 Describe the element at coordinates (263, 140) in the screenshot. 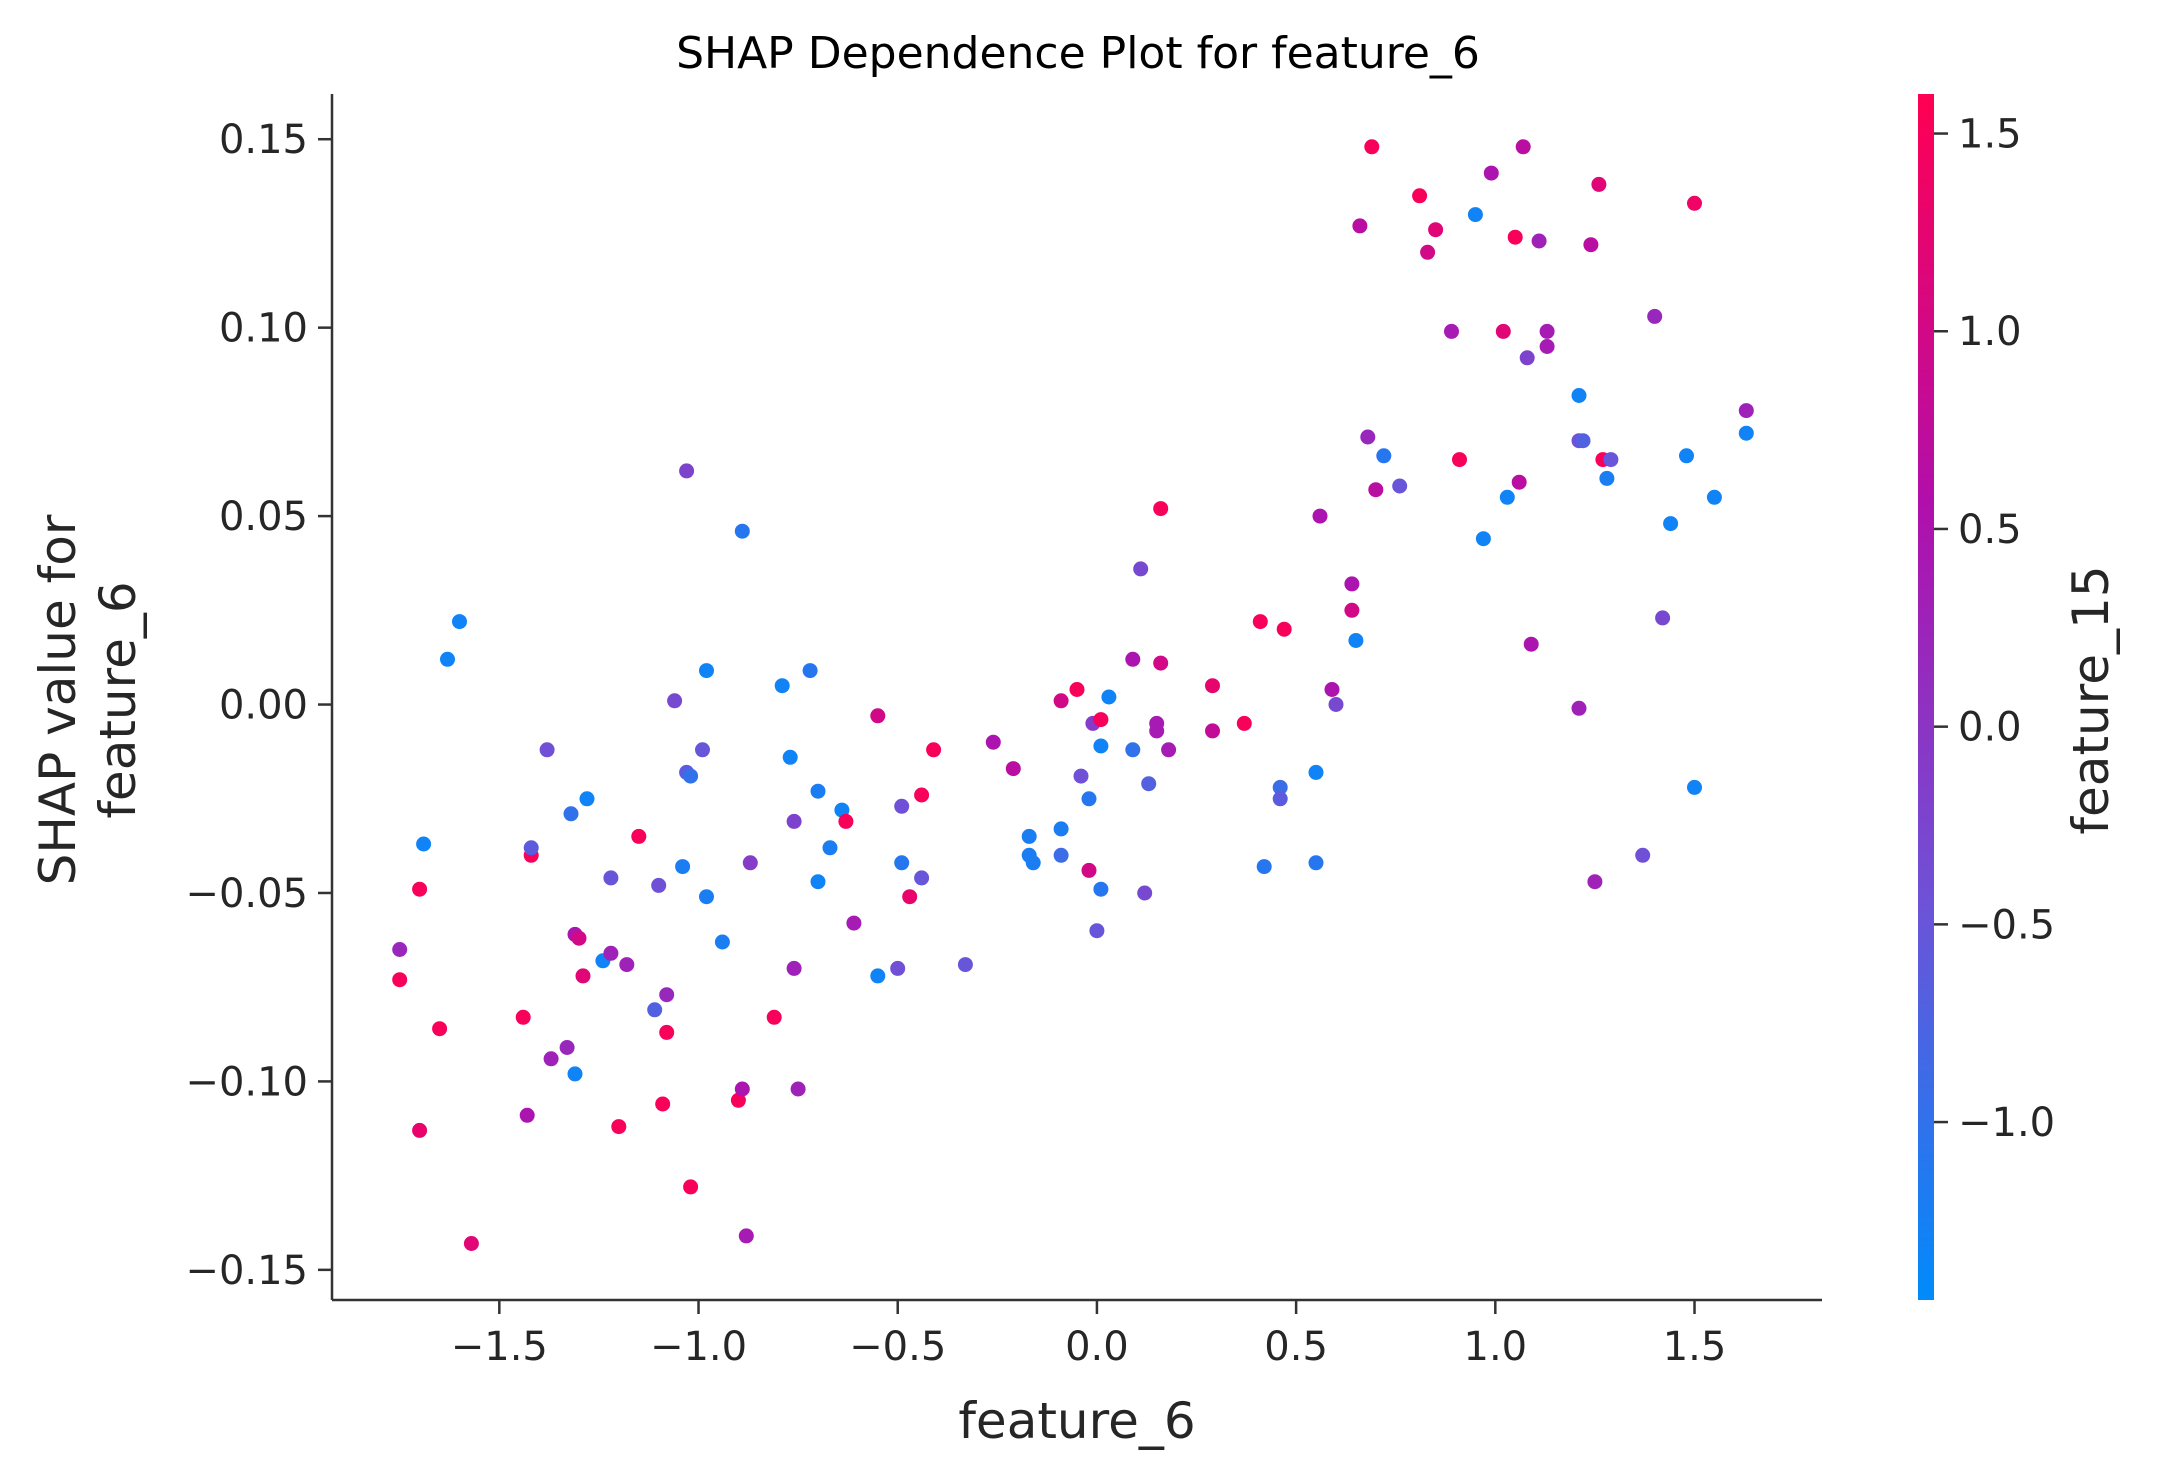

I see `y-tick-label: 0.15` at that location.